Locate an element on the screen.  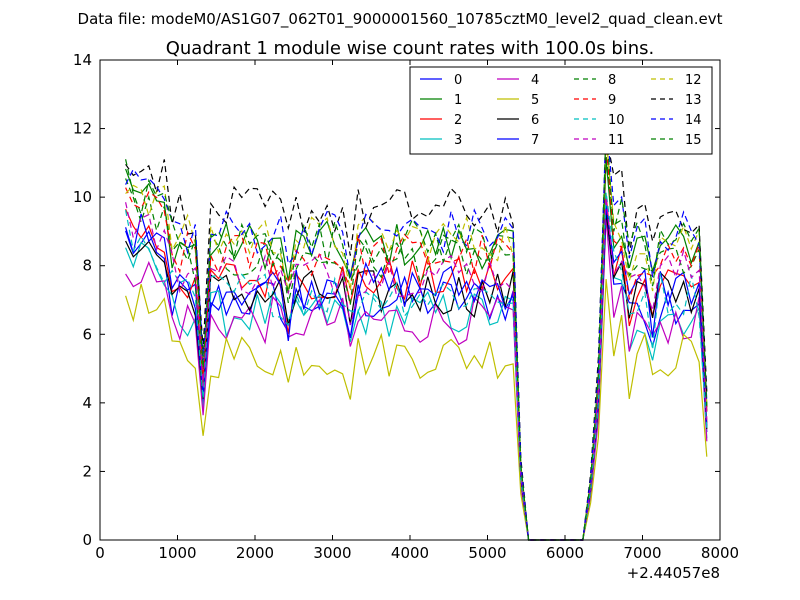
legend-label-3: 3 is located at coordinates (458, 140).